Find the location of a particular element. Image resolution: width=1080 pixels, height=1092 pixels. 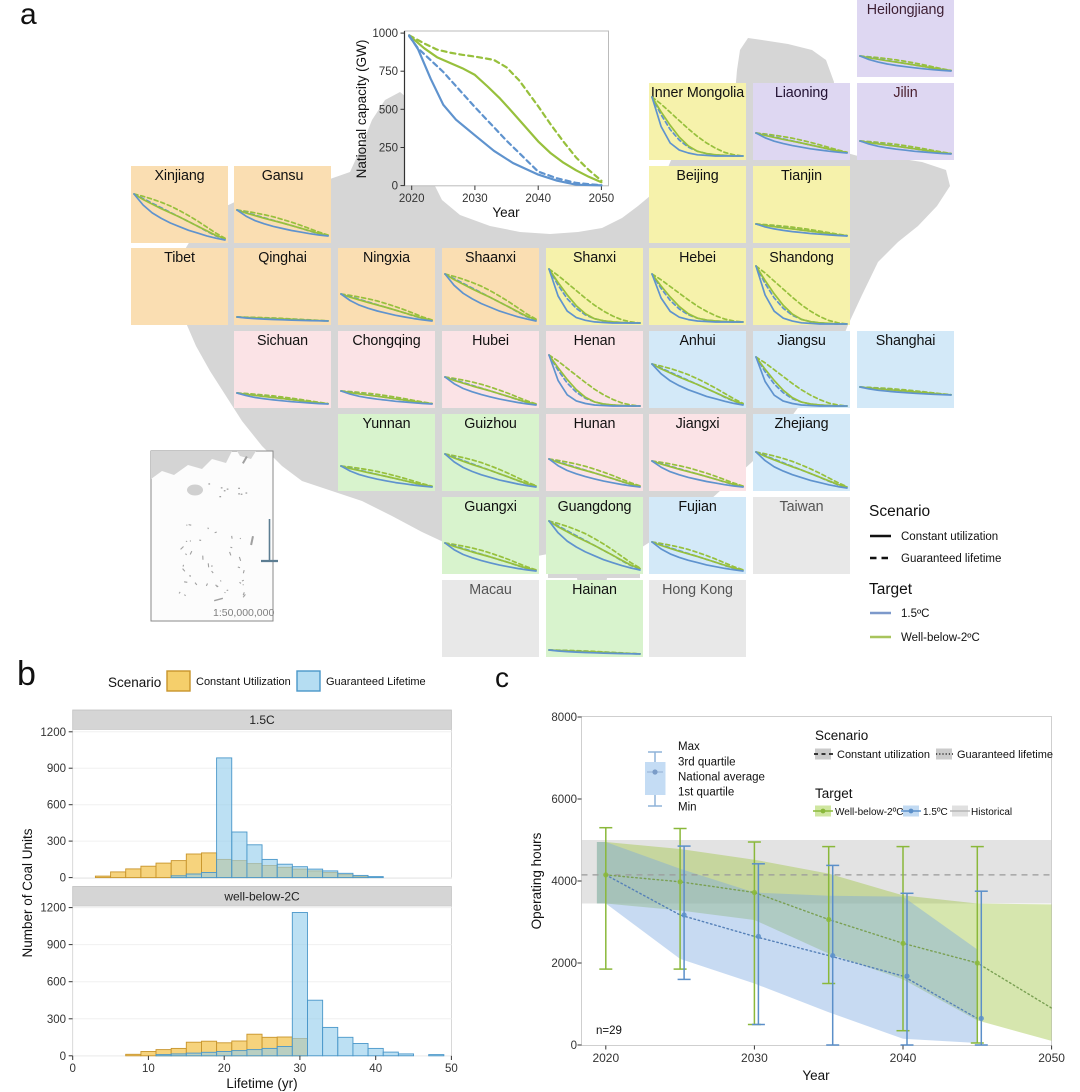

svg-text: Number of Coal Units is located at coordinates (27, 892).